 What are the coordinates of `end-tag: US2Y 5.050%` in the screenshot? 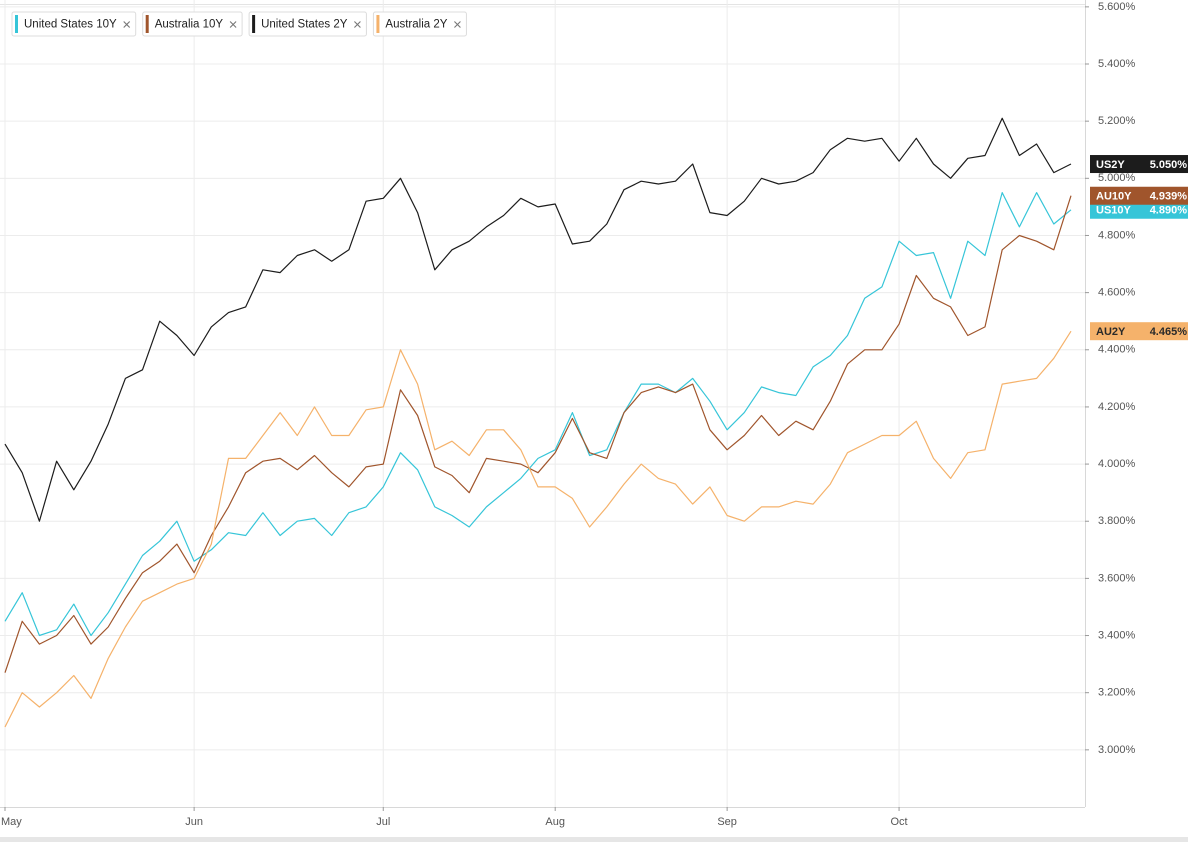 It's located at (1139, 164).